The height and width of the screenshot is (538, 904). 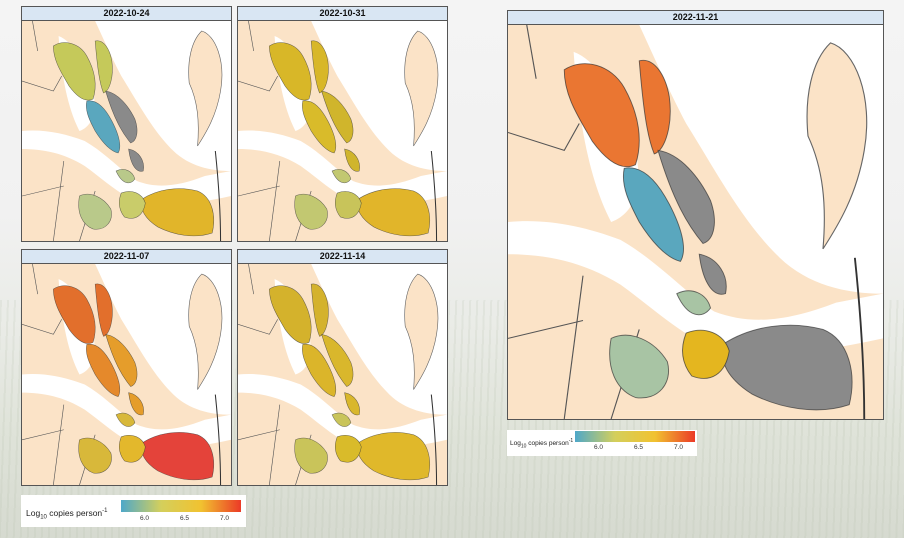 What do you see at coordinates (695, 18) in the screenshot?
I see `panel-date-label: 2022-11-21` at bounding box center [695, 18].